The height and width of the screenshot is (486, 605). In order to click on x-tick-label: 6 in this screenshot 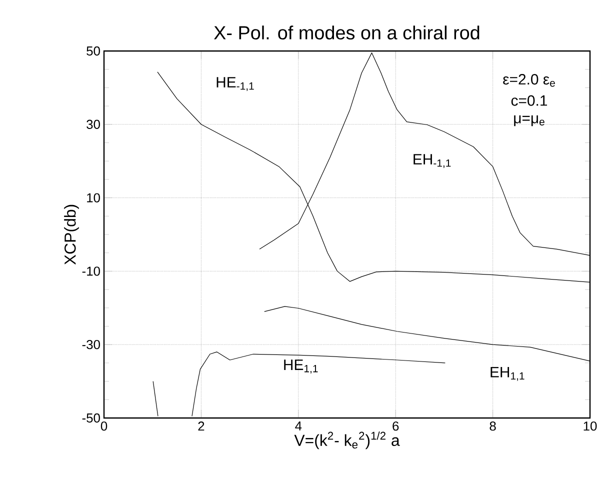, I will do `click(395, 426)`.